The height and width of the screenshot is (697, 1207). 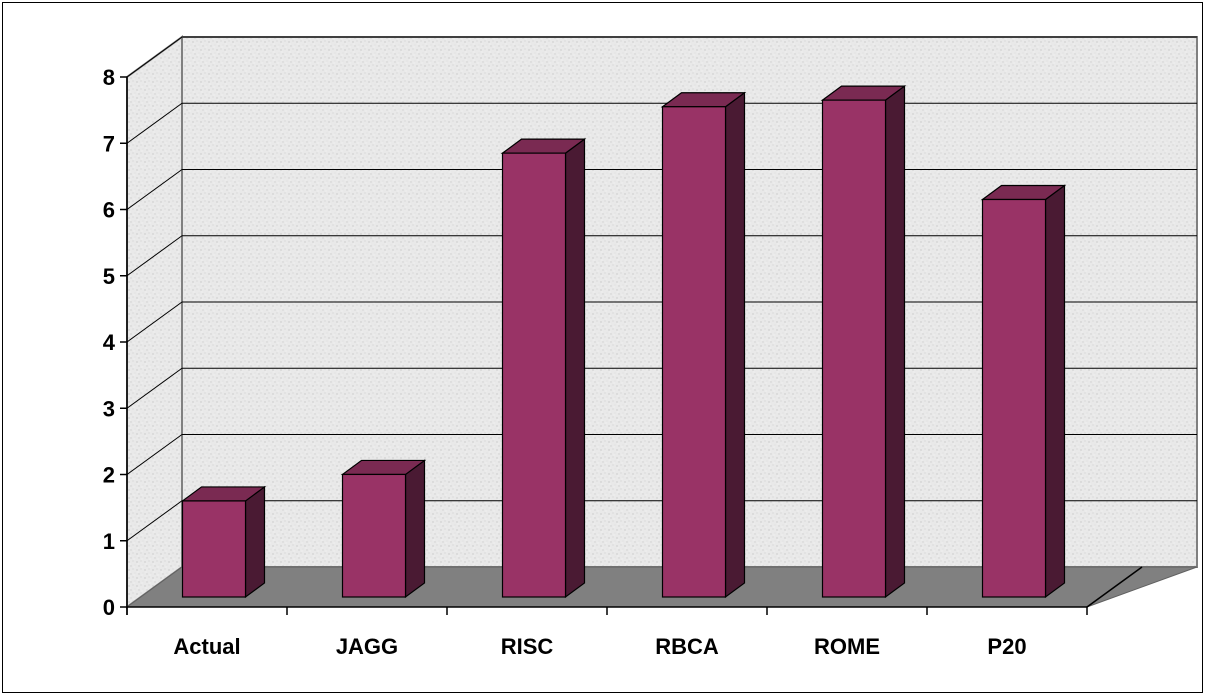 I want to click on y-tick-label: 4, so click(x=109, y=342).